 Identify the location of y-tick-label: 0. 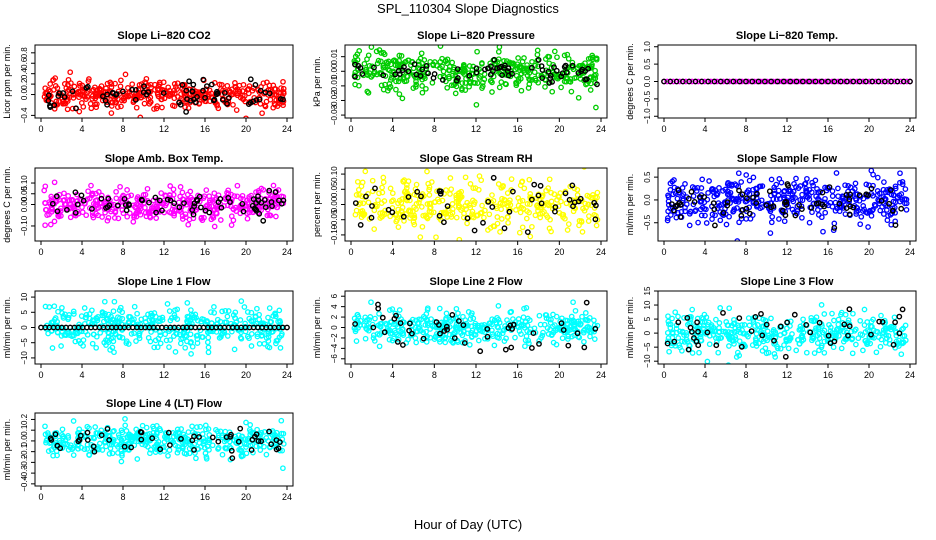
(24, 327).